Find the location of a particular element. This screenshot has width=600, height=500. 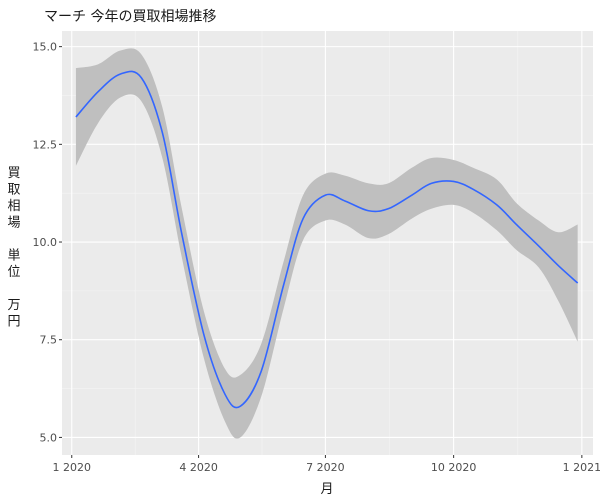

x-axis-ticks: 1 2020 4 2020 7 2020 10 2020 1 2021 is located at coordinates (326, 464).